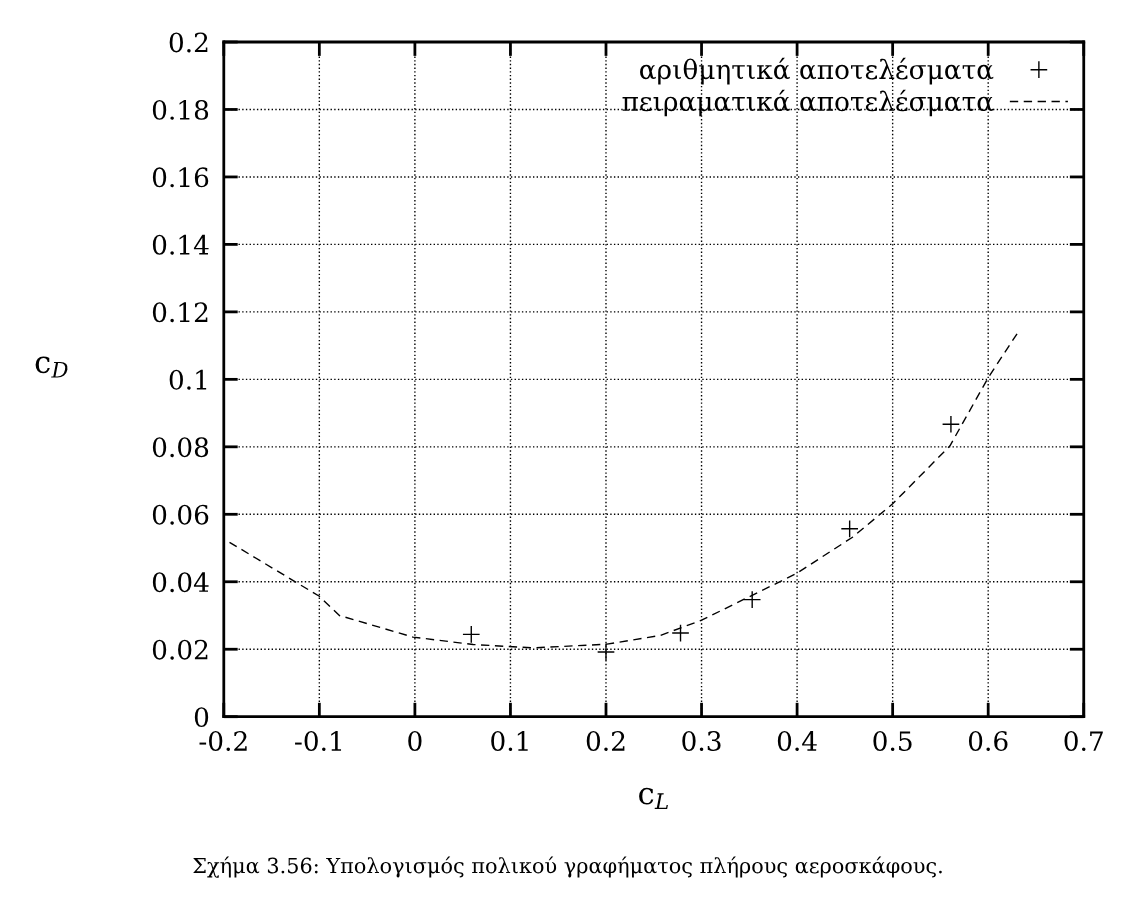  Describe the element at coordinates (188, 42) in the screenshot. I see `y-tick-label: 0.2` at that location.